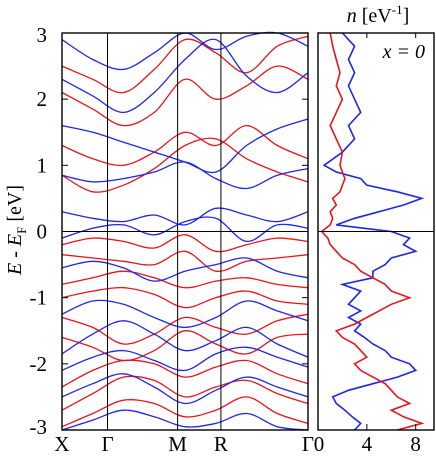 The height and width of the screenshot is (457, 436). Describe the element at coordinates (367, 444) in the screenshot. I see `dos-tick-label: 4` at that location.